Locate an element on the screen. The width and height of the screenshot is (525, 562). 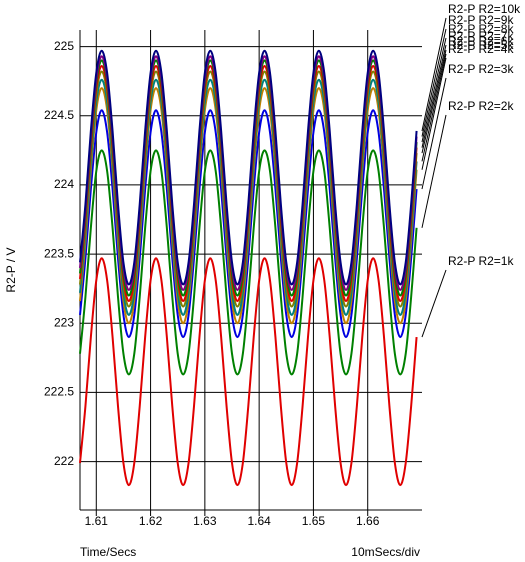
x-tick-label: 1.63 is located at coordinates (205, 521).